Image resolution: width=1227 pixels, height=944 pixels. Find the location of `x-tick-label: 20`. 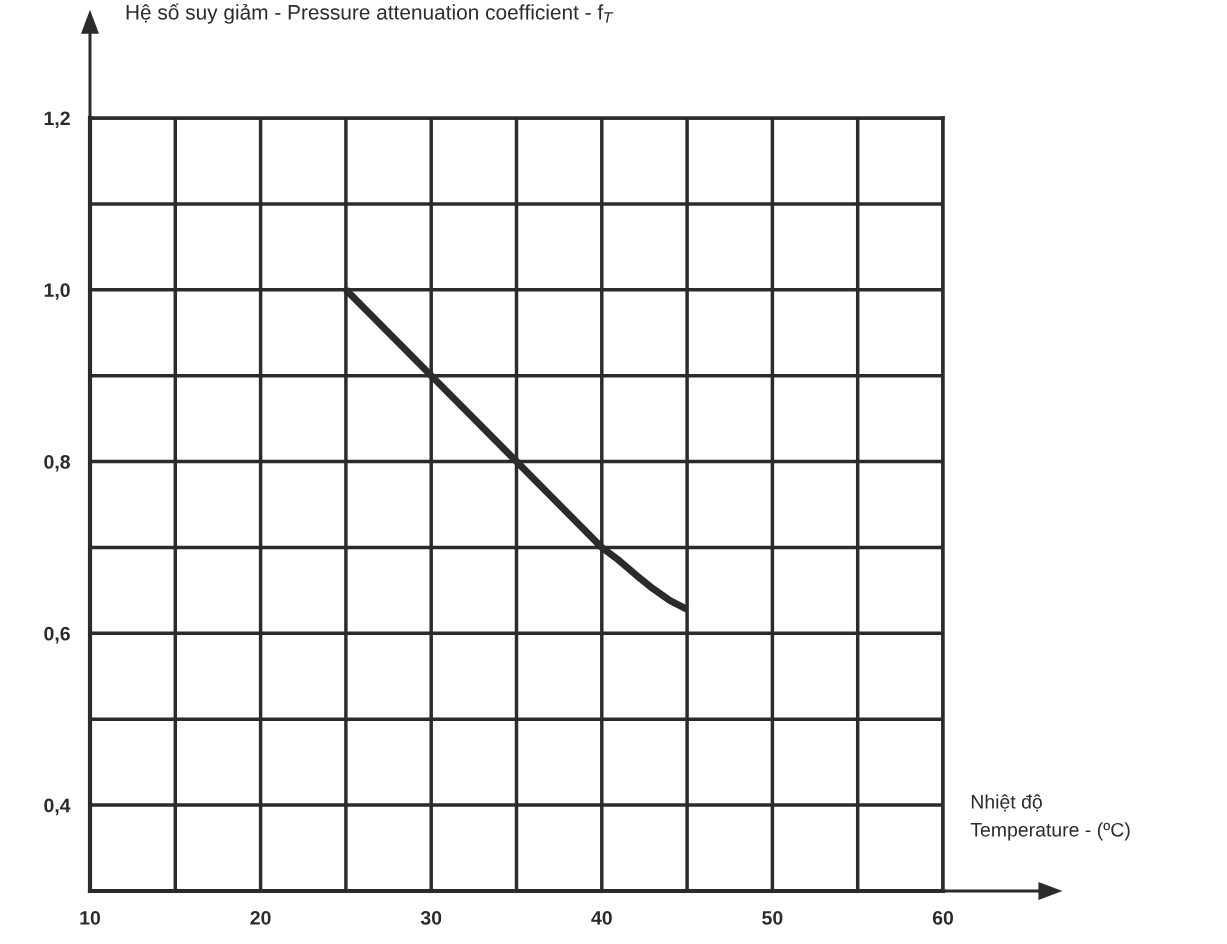

x-tick-label: 20 is located at coordinates (260, 917).